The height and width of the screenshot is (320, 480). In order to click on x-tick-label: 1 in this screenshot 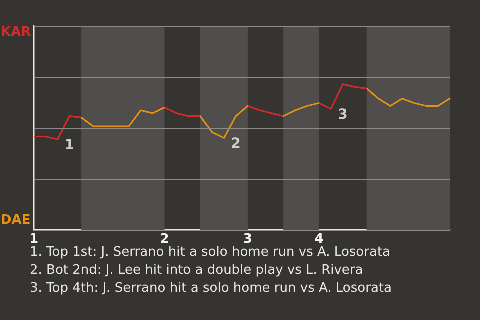, I will do `click(34, 239)`.